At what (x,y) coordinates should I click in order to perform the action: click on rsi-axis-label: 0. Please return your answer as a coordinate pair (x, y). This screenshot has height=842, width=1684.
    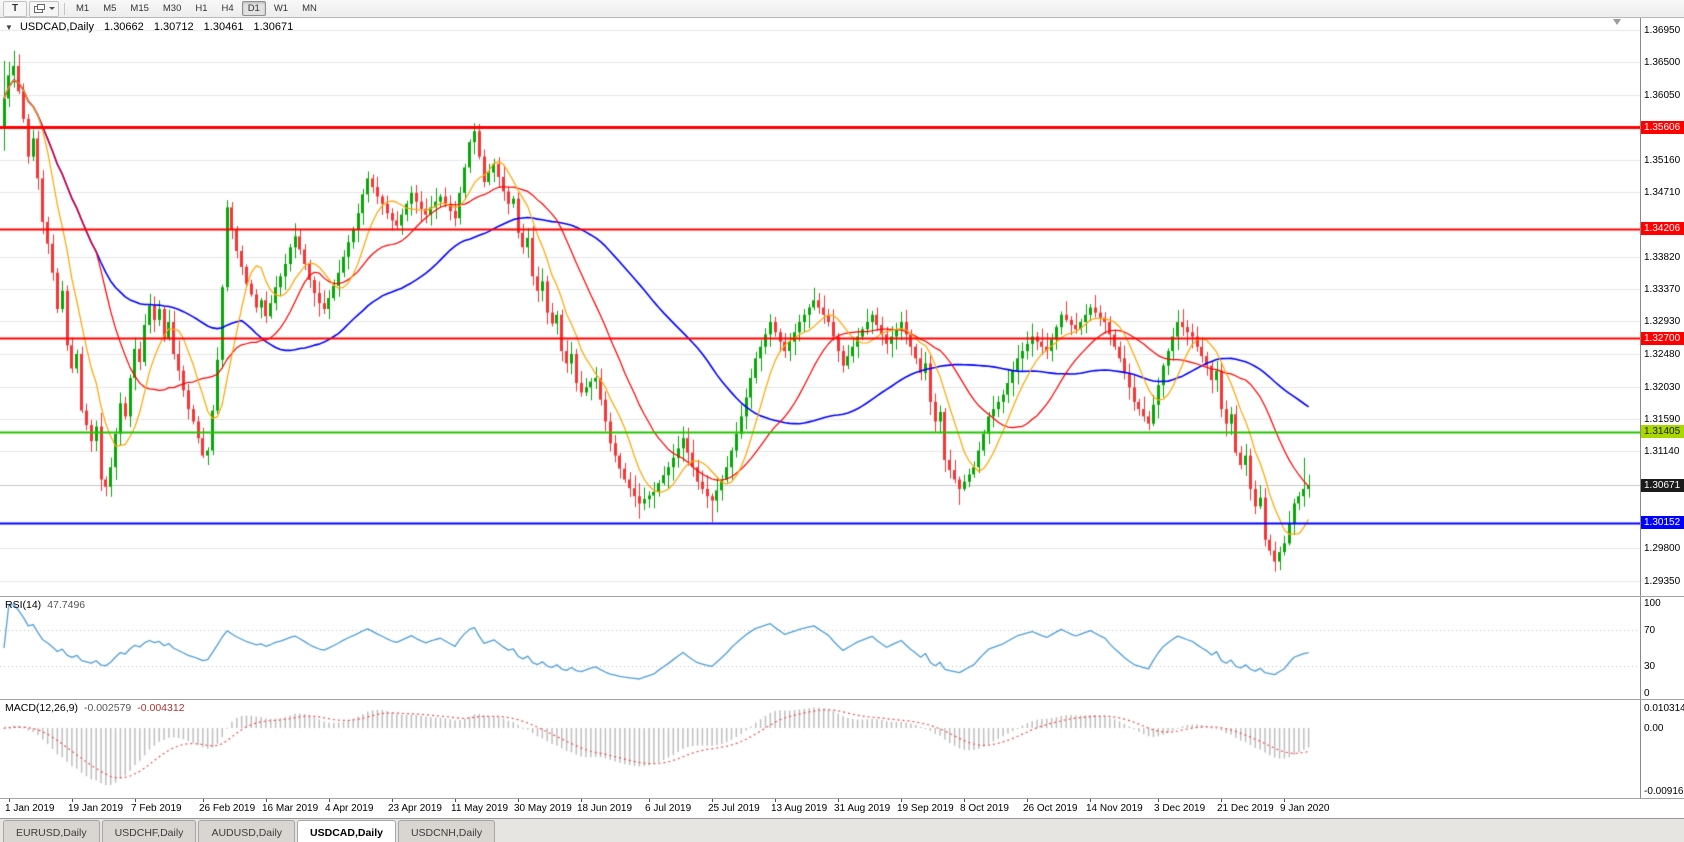
    Looking at the image, I should click on (1647, 693).